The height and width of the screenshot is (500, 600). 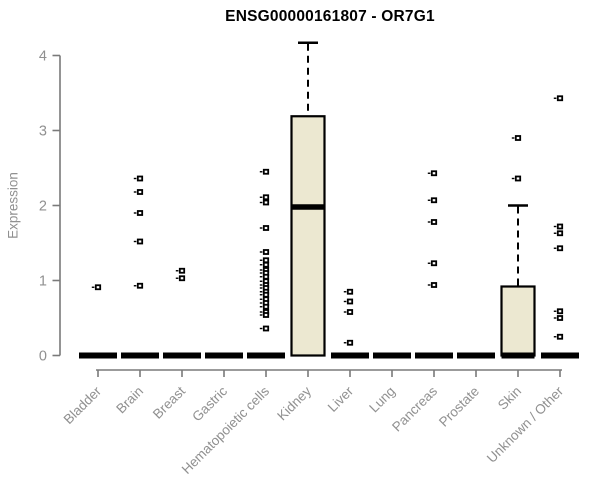 I want to click on y-tick-label: 1, so click(x=43, y=281).